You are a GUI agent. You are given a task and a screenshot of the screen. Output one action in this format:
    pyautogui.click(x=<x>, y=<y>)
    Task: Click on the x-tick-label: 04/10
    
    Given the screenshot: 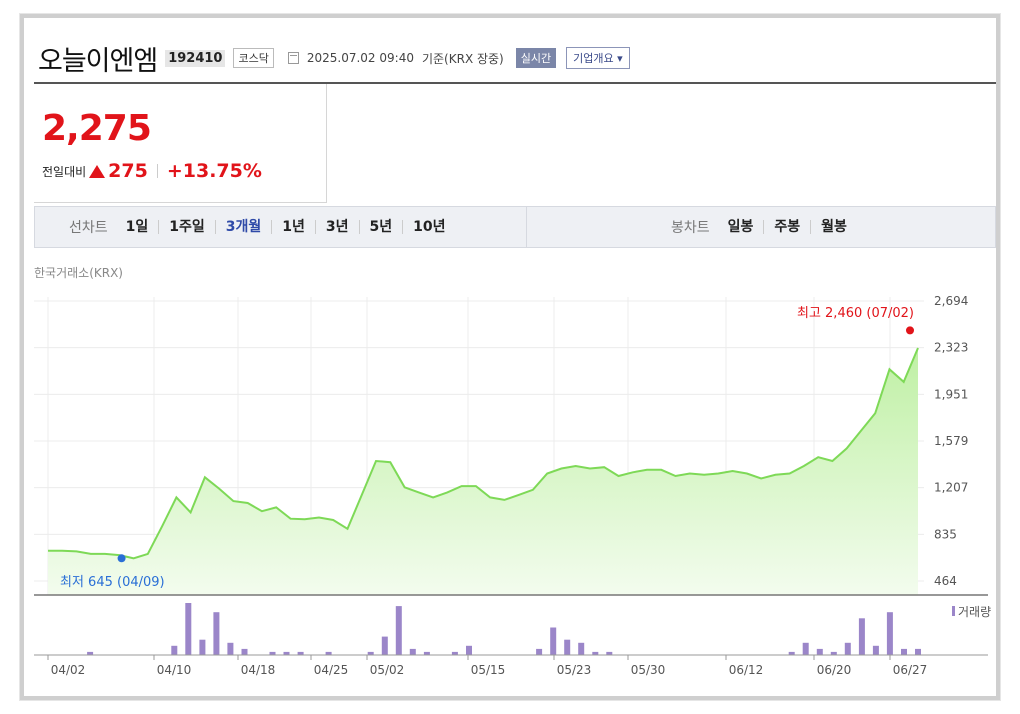 What is the action you would take?
    pyautogui.click(x=174, y=670)
    